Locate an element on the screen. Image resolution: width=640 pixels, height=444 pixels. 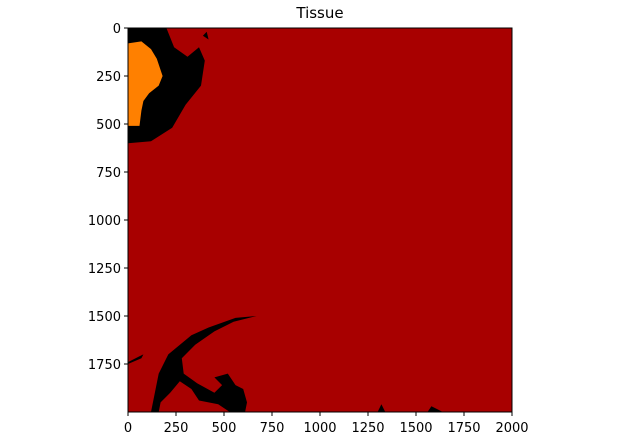
x-tick-label: 1500 is located at coordinates (415, 428).